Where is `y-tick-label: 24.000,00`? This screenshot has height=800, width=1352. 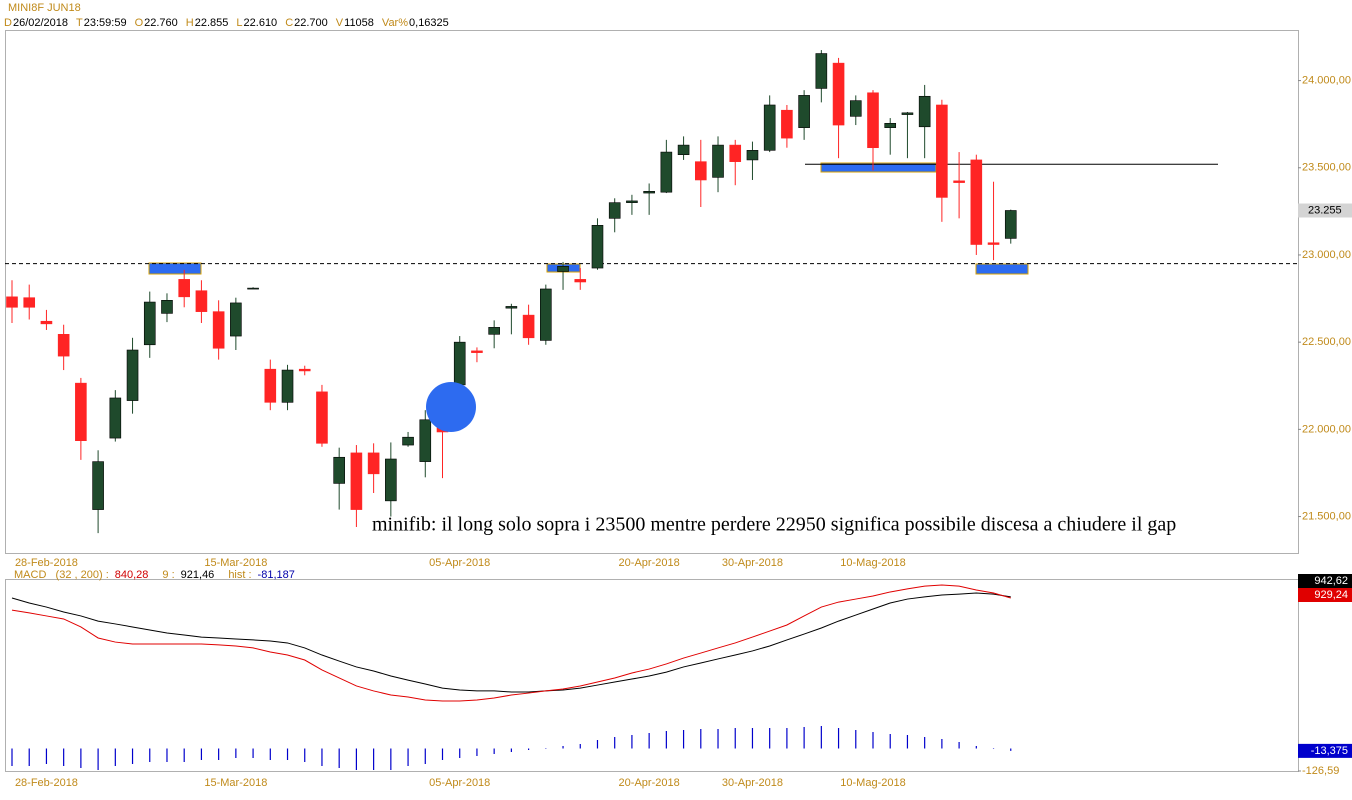 y-tick-label: 24.000,00 is located at coordinates (1326, 80).